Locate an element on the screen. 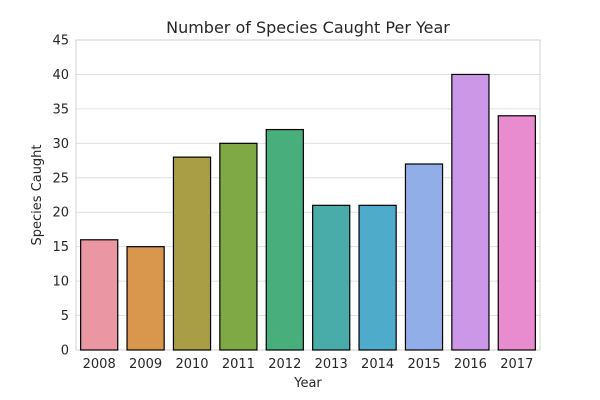  x-tick-label: 2011 is located at coordinates (238, 364).